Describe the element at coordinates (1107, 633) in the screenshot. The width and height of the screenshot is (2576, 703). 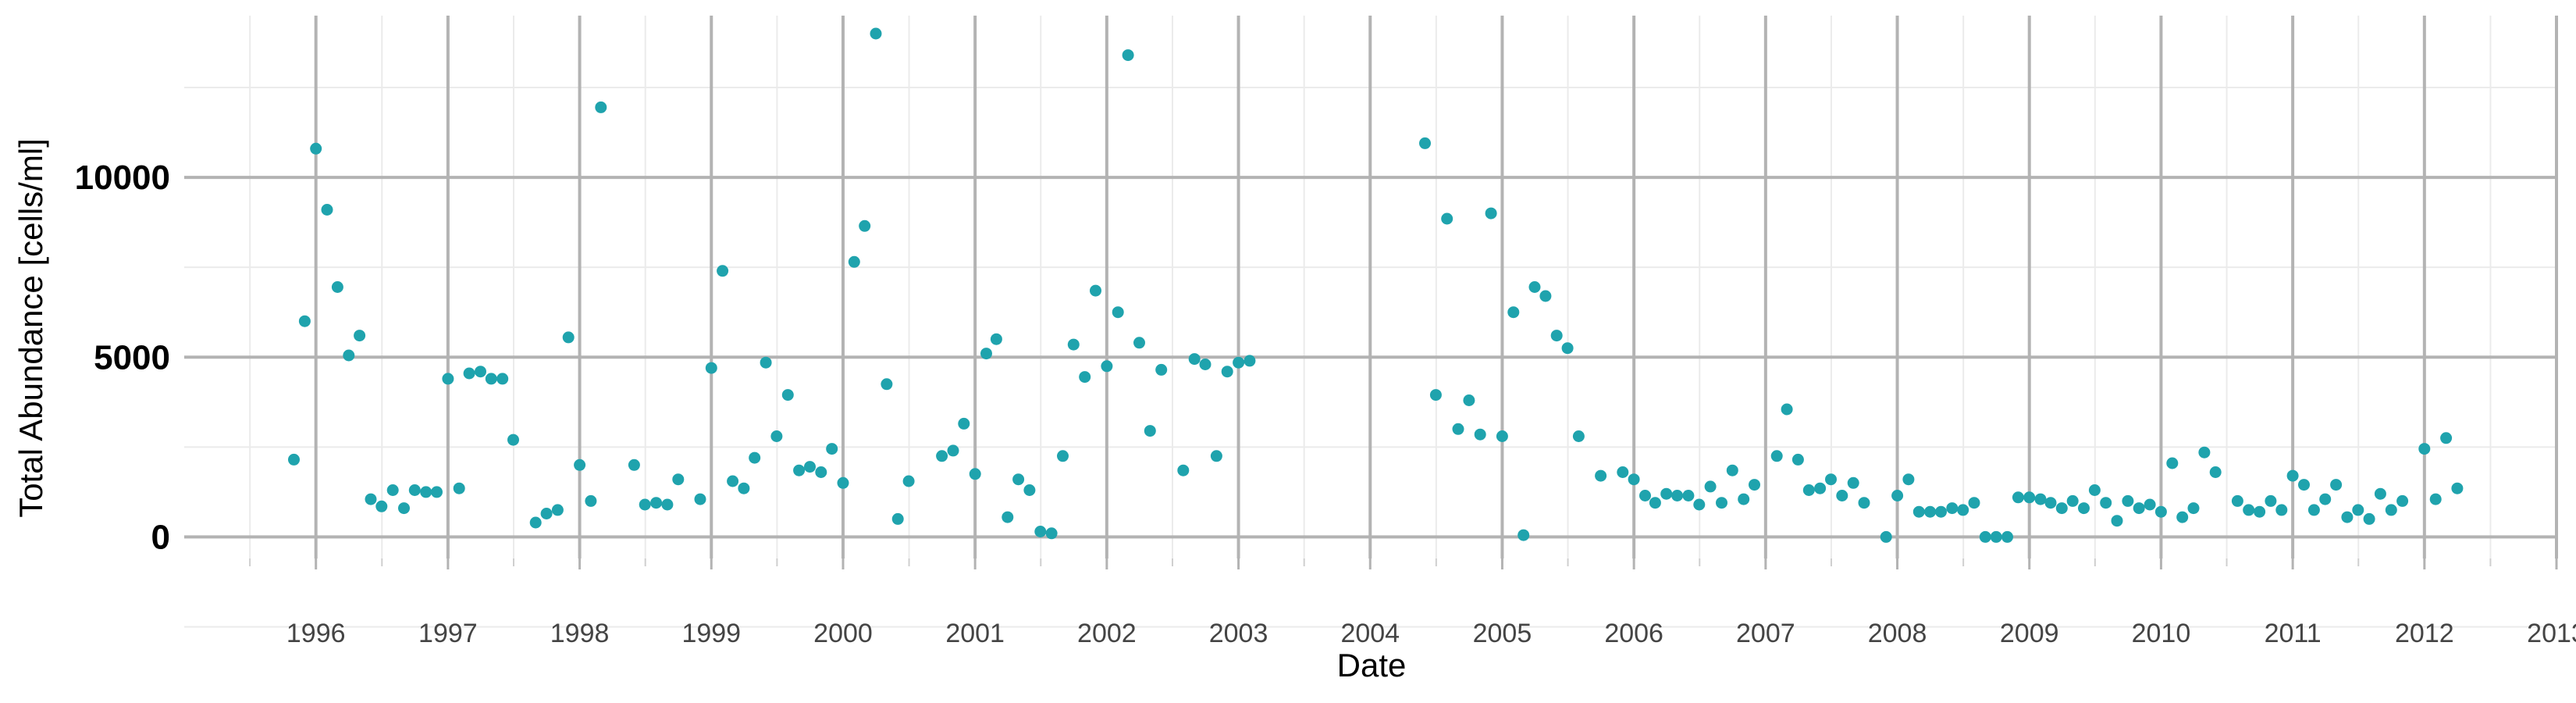
I see `x-tick-label: 2002` at that location.